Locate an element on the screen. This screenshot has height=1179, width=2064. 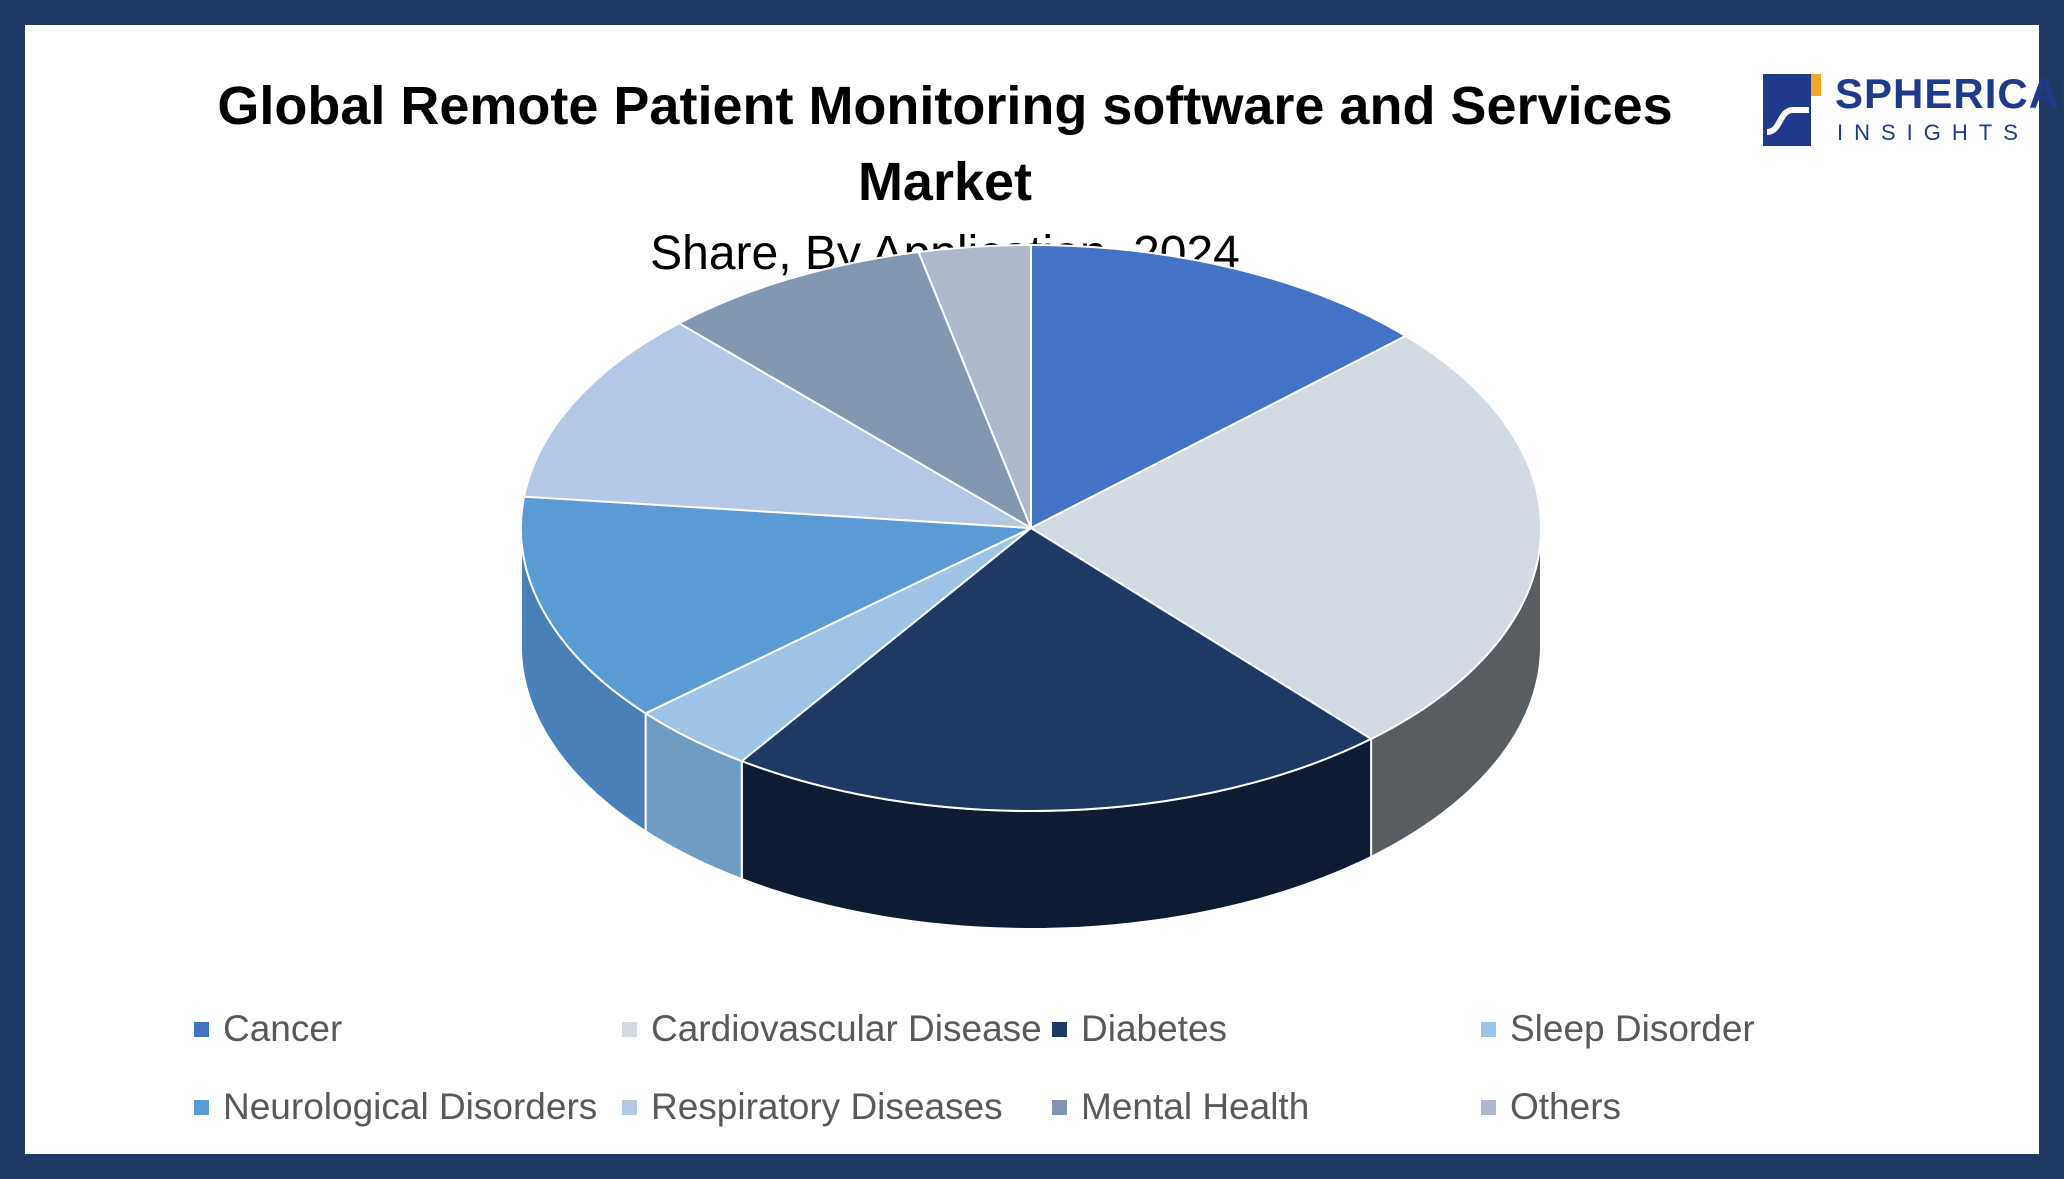
pie-slice-mental-health is located at coordinates (855, 390).